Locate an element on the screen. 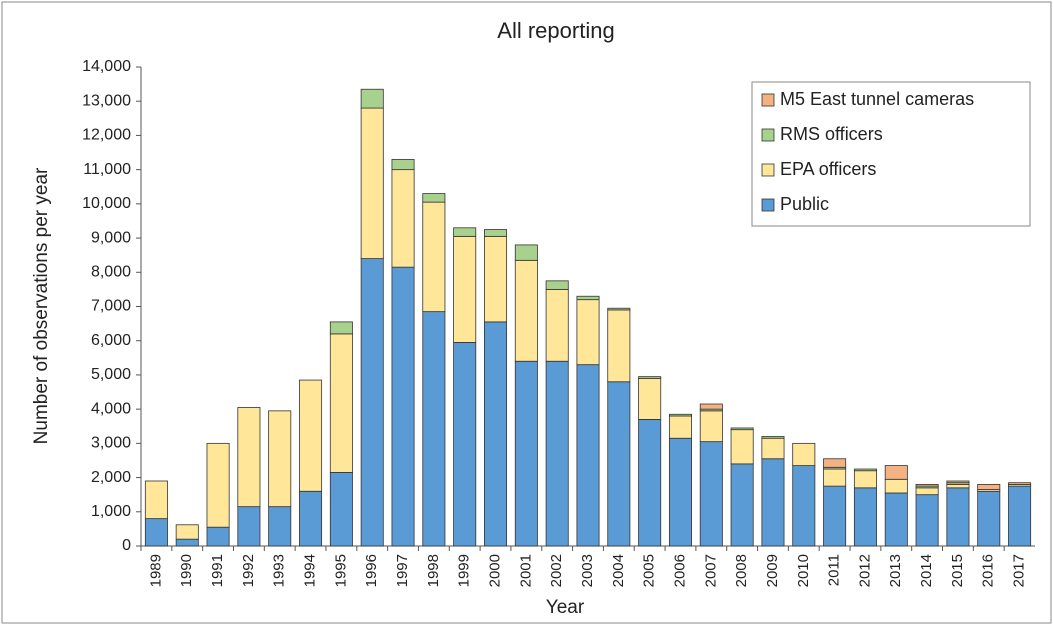 Image resolution: width=1053 pixels, height=630 pixels. x-tick-label: 1998 is located at coordinates (433, 570).